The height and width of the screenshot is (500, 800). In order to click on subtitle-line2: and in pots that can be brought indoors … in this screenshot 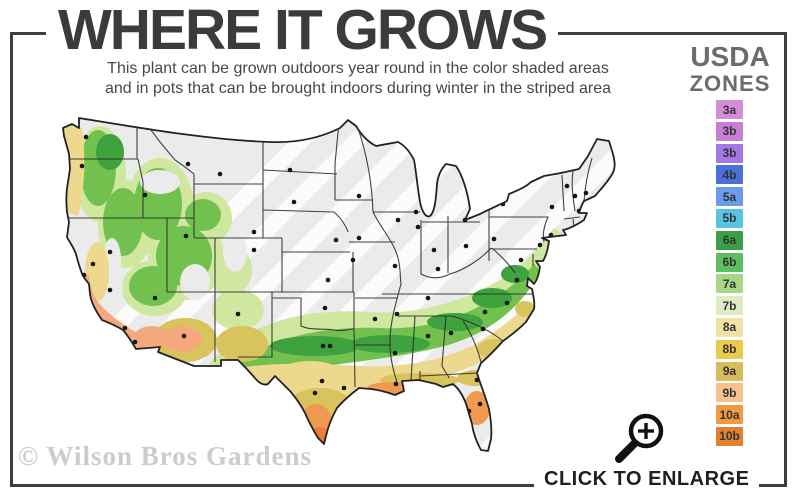, I will do `click(358, 88)`.